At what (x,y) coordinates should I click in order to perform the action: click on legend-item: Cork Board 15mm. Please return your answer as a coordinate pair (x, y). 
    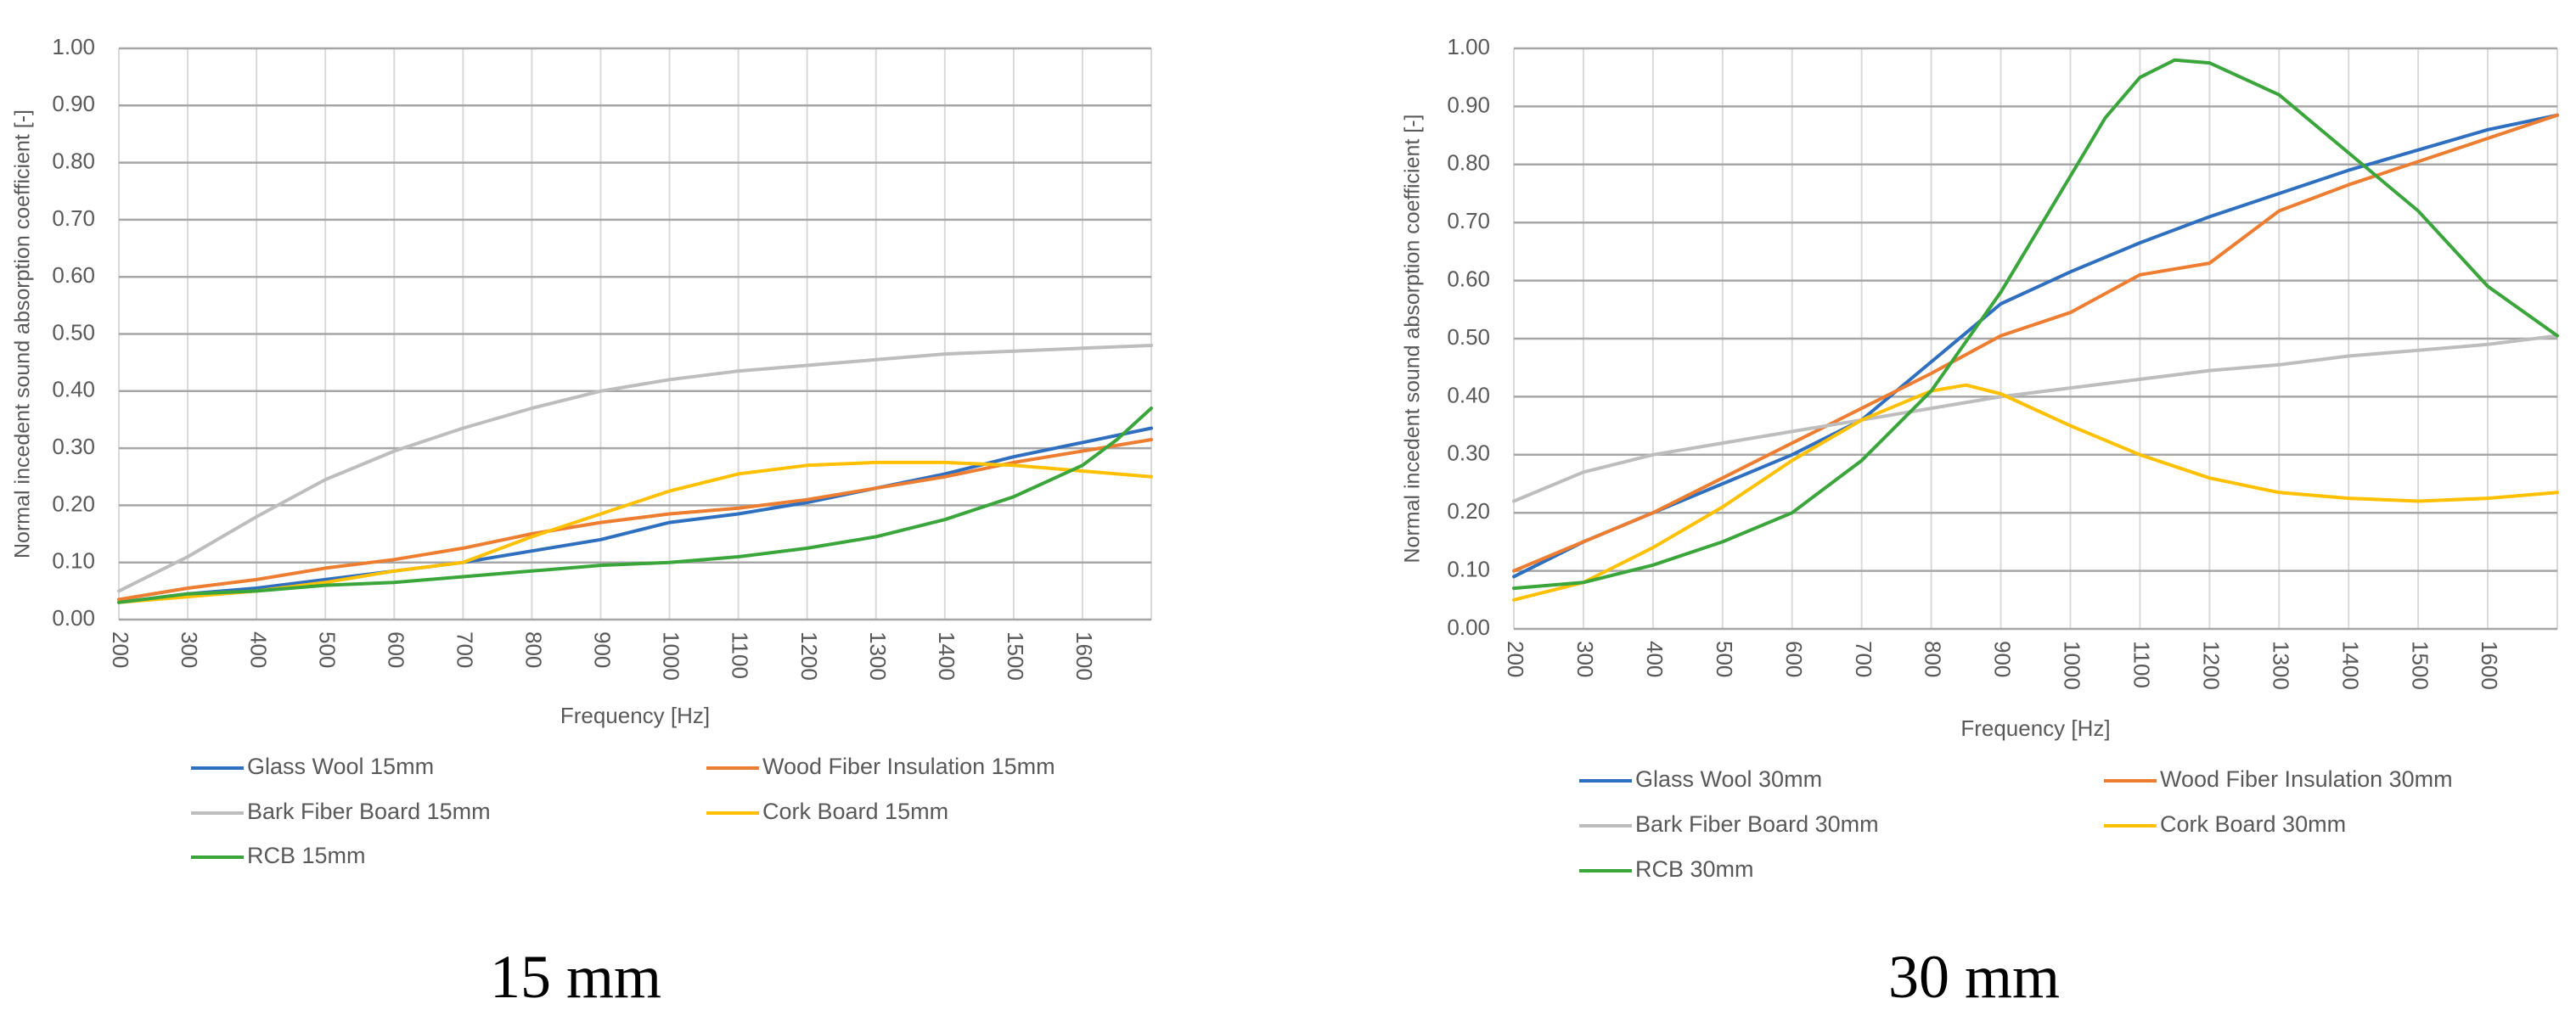
    Looking at the image, I should click on (827, 811).